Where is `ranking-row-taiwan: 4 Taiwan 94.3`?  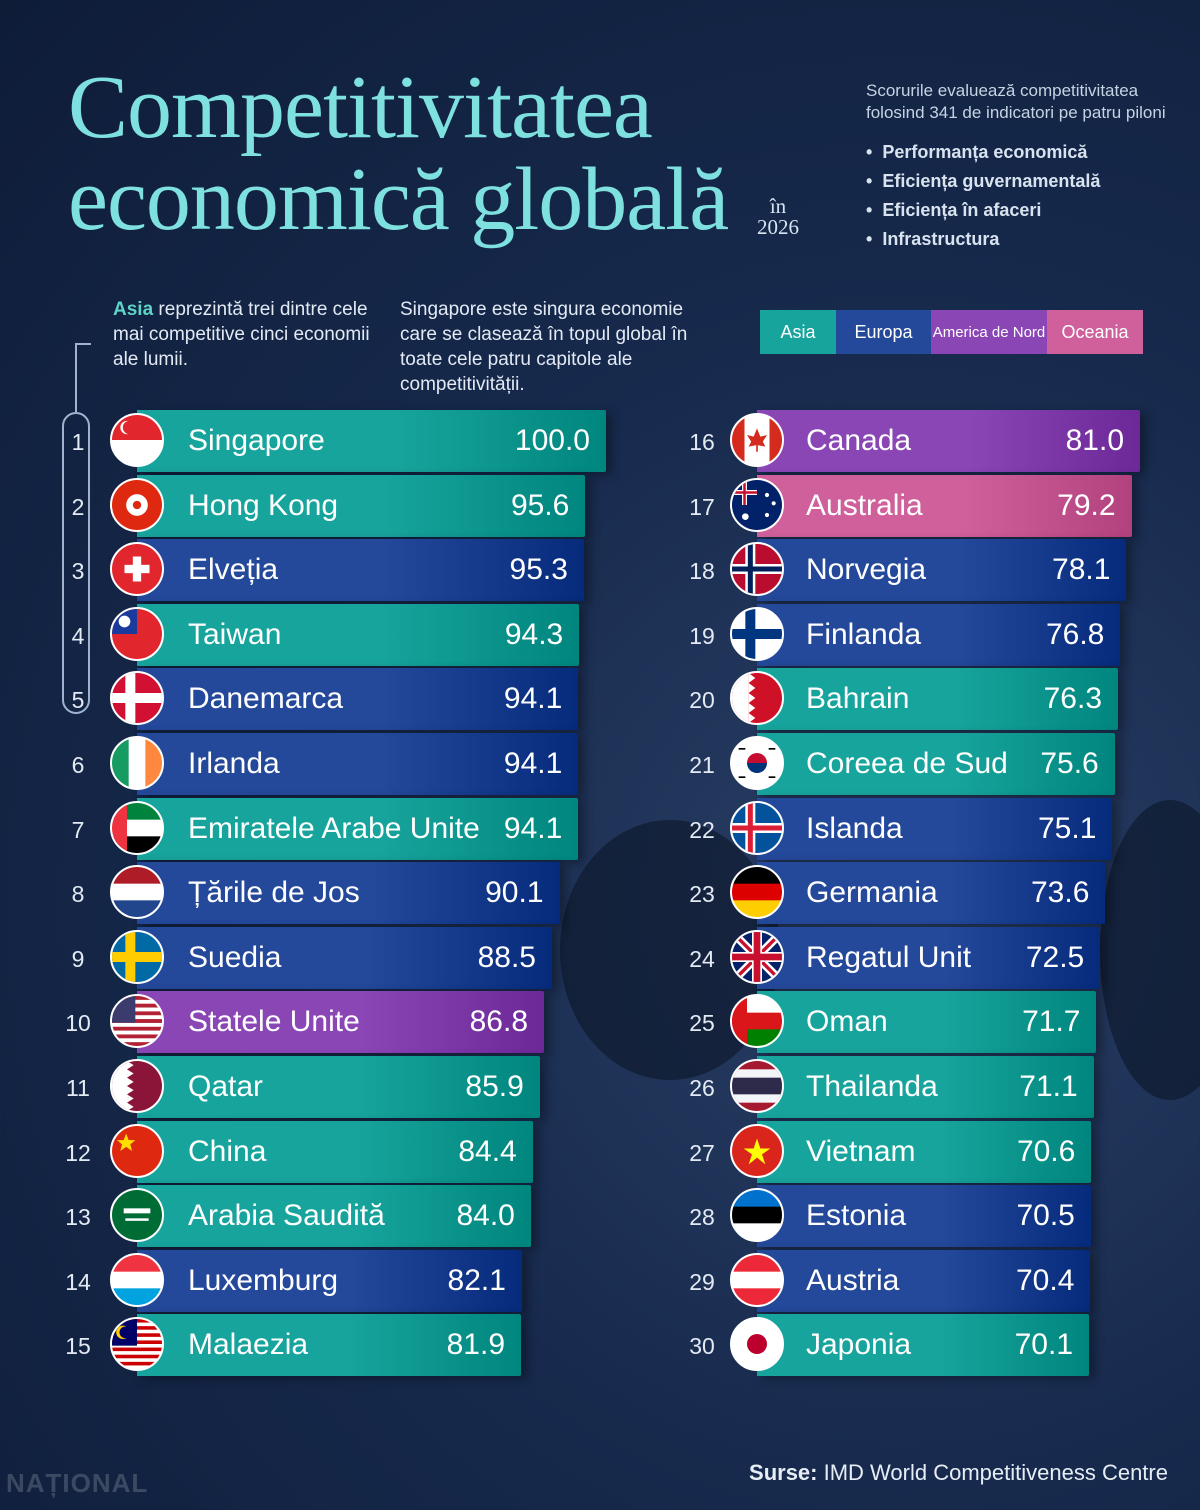
ranking-row-taiwan: 4 Taiwan 94.3 is located at coordinates (600, 636).